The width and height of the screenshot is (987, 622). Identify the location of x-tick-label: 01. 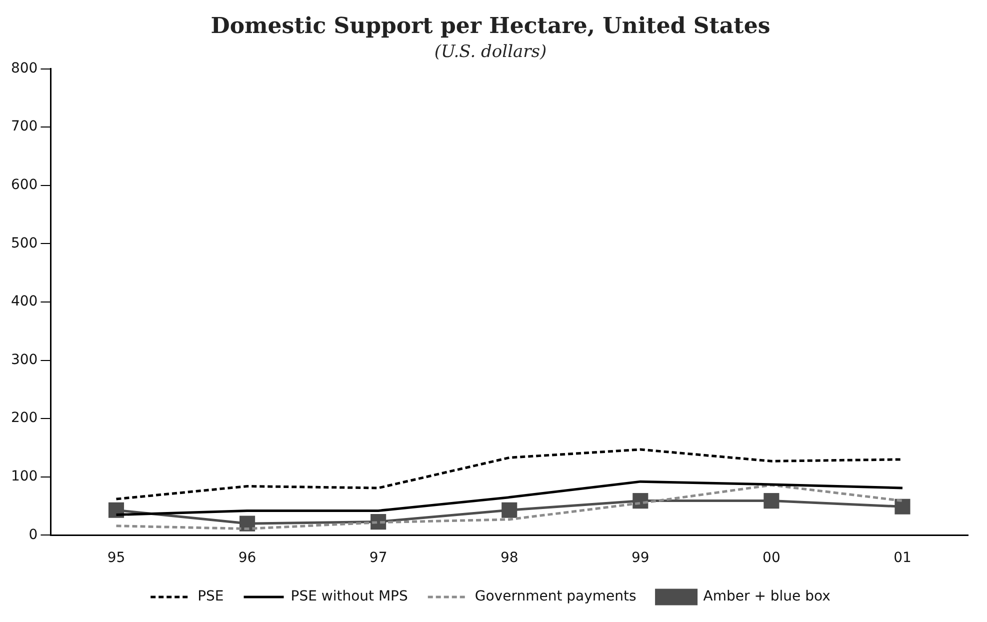
(903, 558).